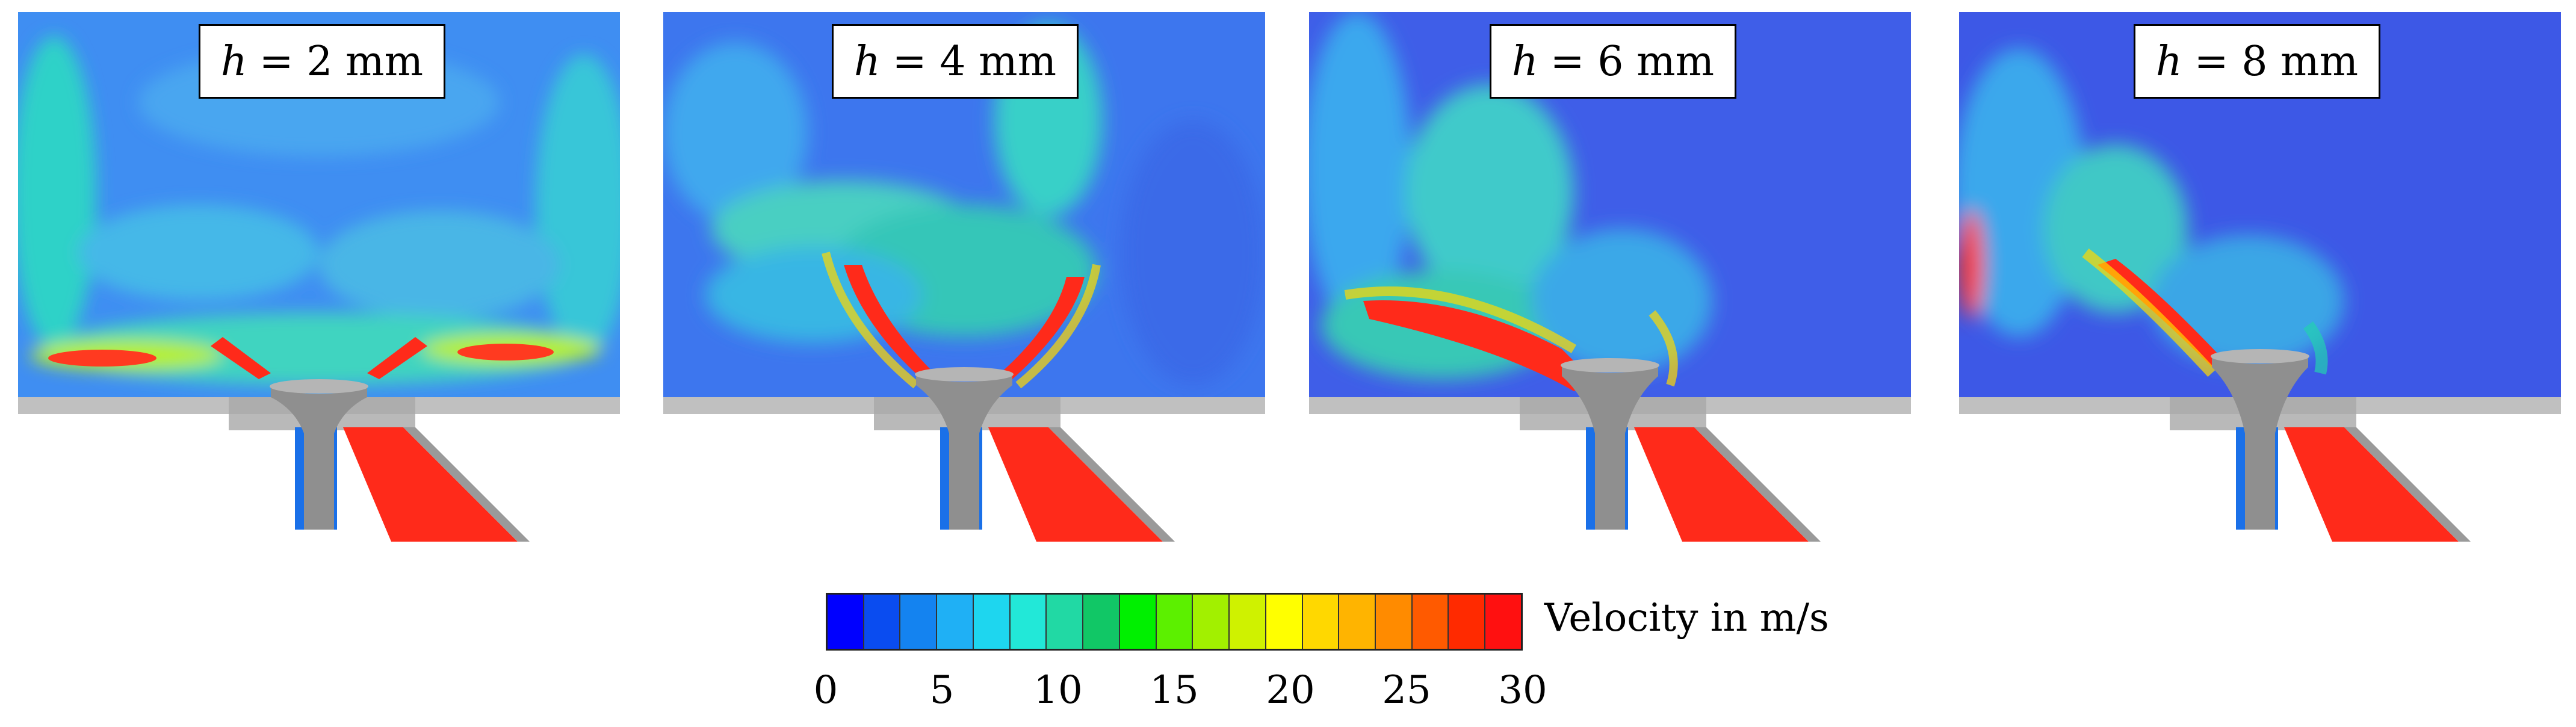 Image resolution: width=2576 pixels, height=727 pixels. What do you see at coordinates (1291, 690) in the screenshot?
I see `colorbar-tick-label: 20` at bounding box center [1291, 690].